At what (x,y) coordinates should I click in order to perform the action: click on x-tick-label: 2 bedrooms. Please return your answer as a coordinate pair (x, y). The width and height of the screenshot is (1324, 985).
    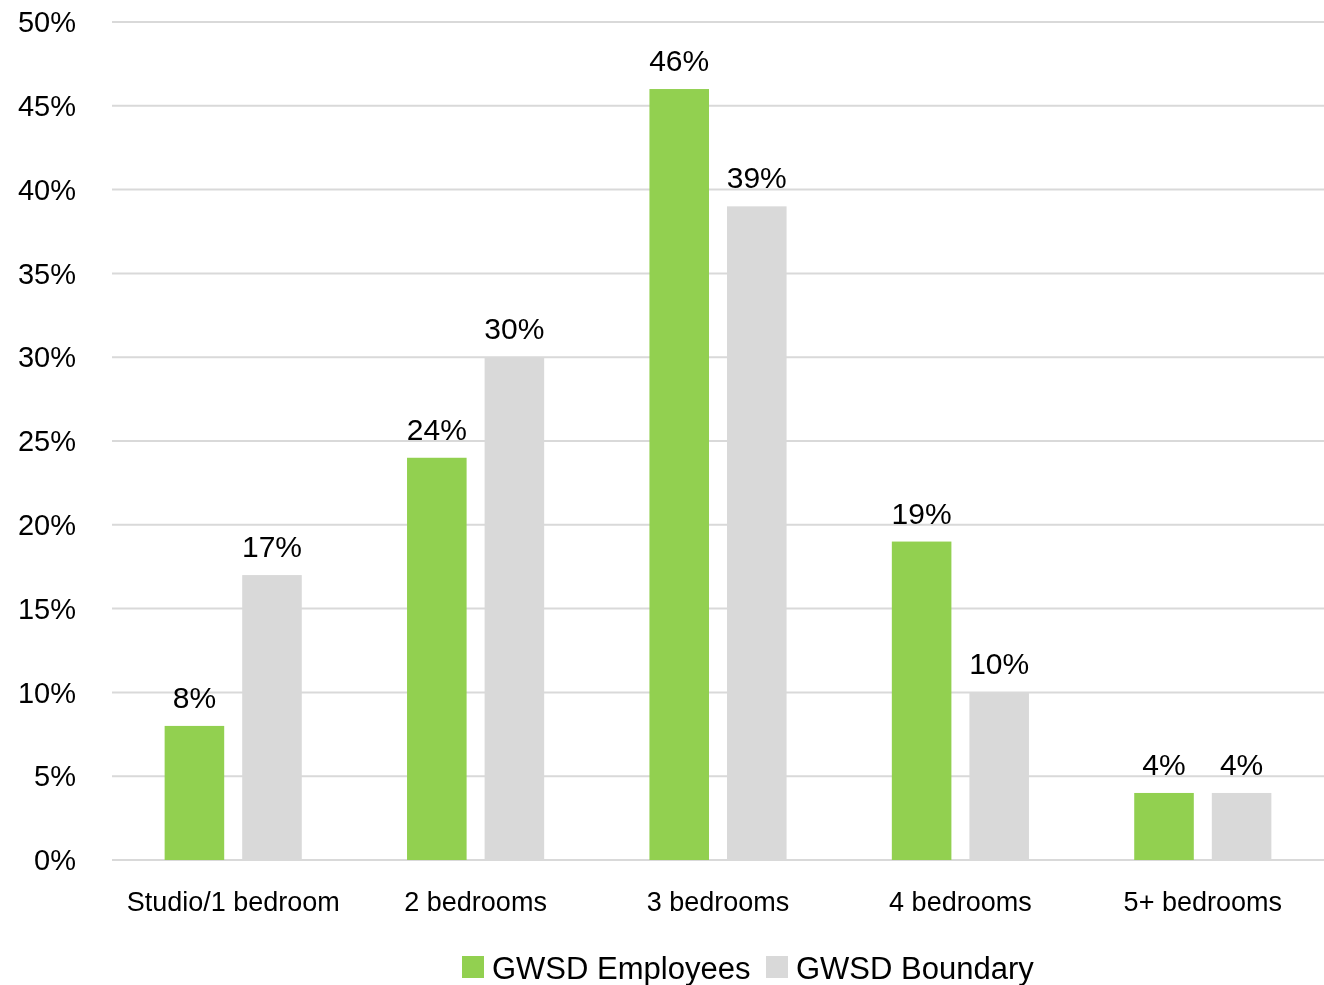
    Looking at the image, I should click on (475, 902).